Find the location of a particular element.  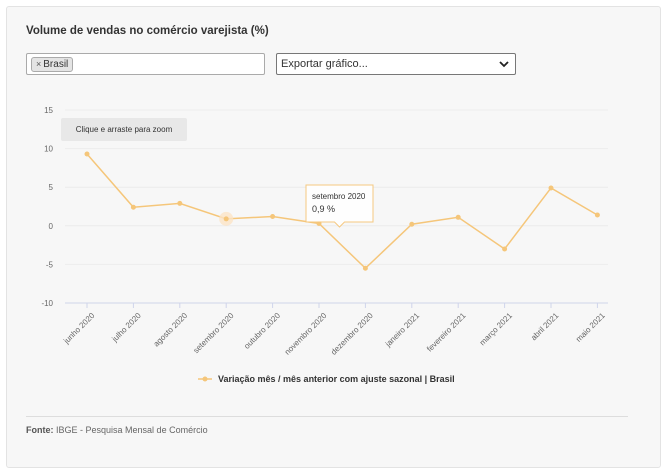

legend-marker is located at coordinates (205, 379).